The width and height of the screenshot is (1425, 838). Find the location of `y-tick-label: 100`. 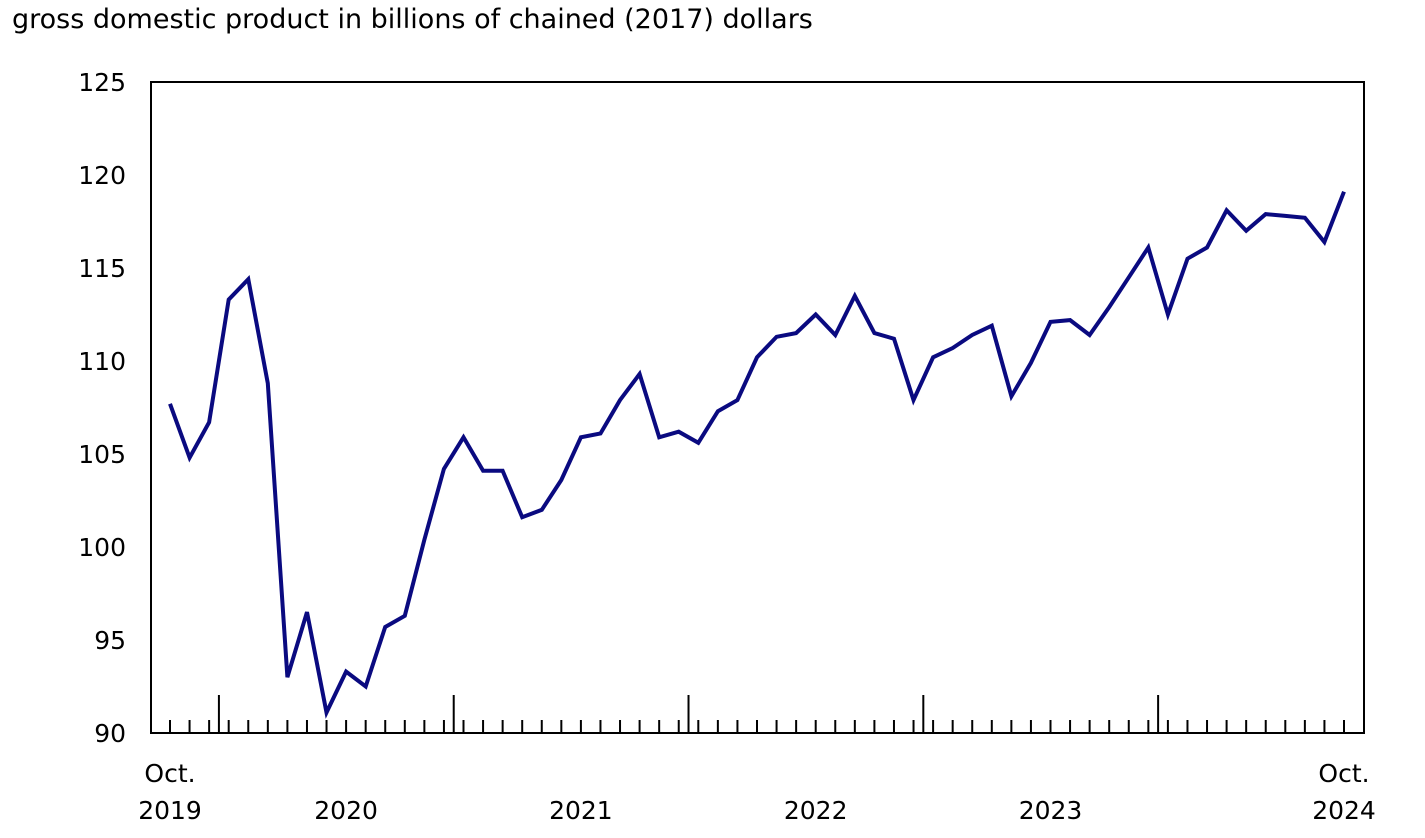

y-tick-label: 100 is located at coordinates (102, 547).